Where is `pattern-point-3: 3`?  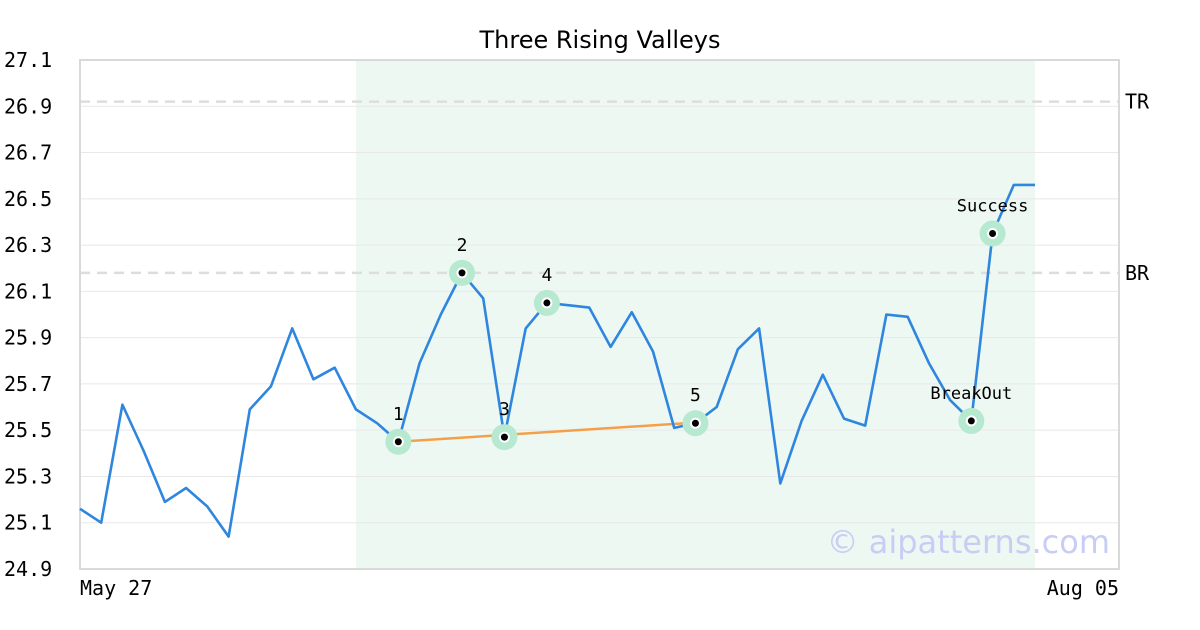
pattern-point-3: 3 is located at coordinates (504, 425).